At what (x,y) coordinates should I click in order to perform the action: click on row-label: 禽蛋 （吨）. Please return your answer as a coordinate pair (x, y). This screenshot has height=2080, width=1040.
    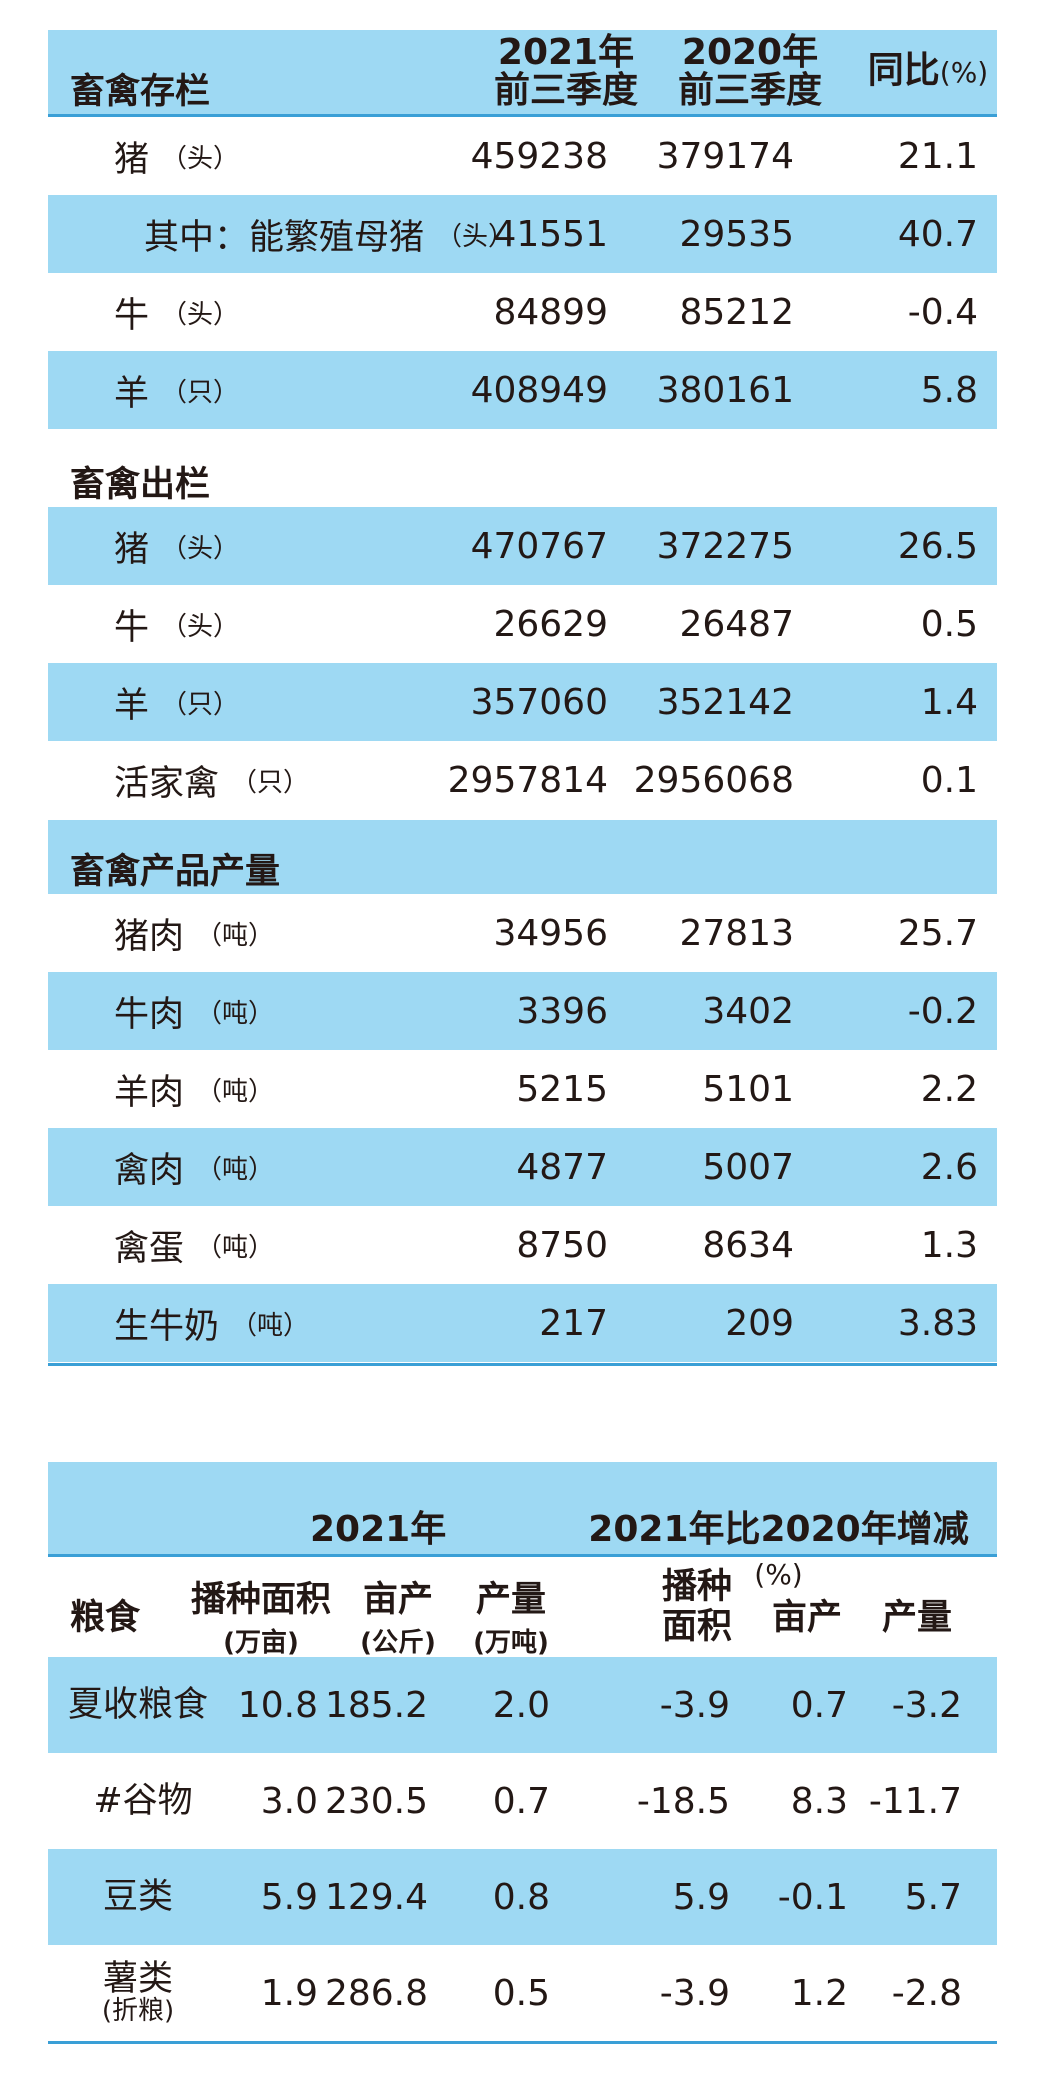
    Looking at the image, I should click on (194, 1245).